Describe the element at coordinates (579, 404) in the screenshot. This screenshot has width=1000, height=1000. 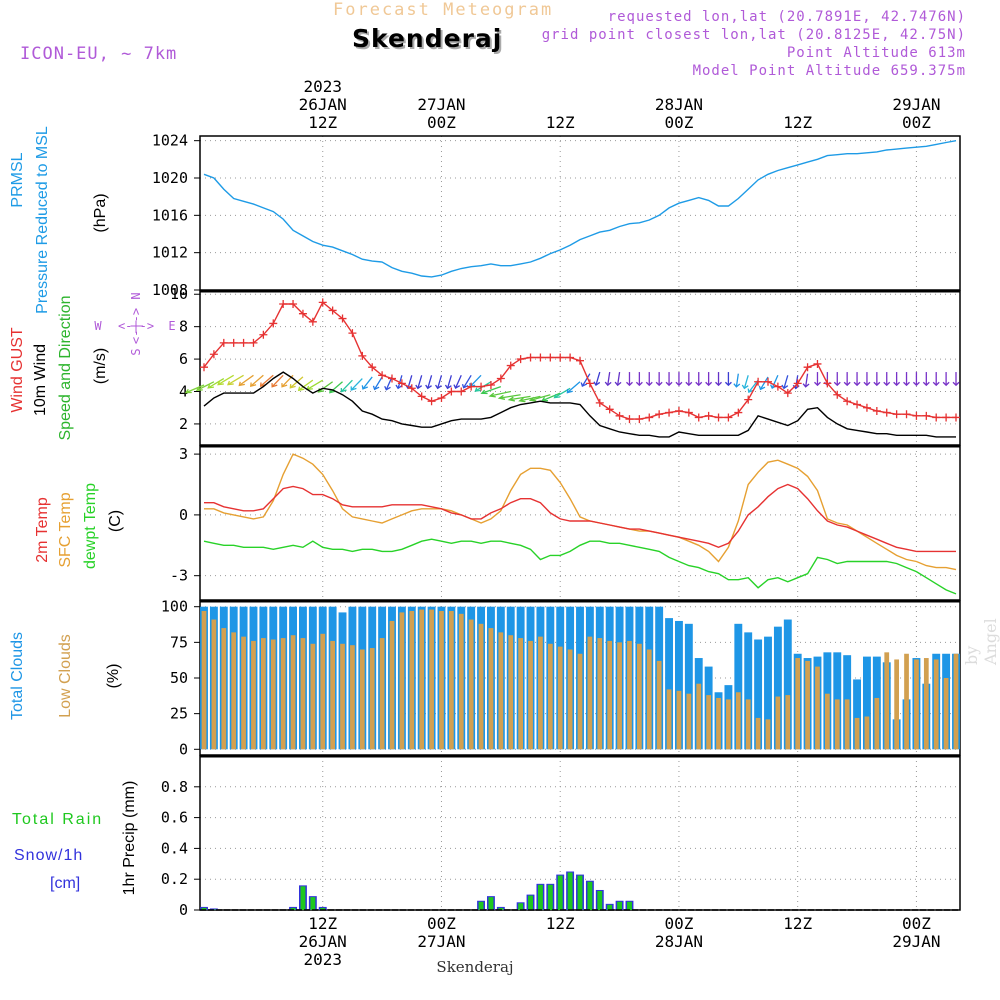
I see `wind-speed-line` at that location.